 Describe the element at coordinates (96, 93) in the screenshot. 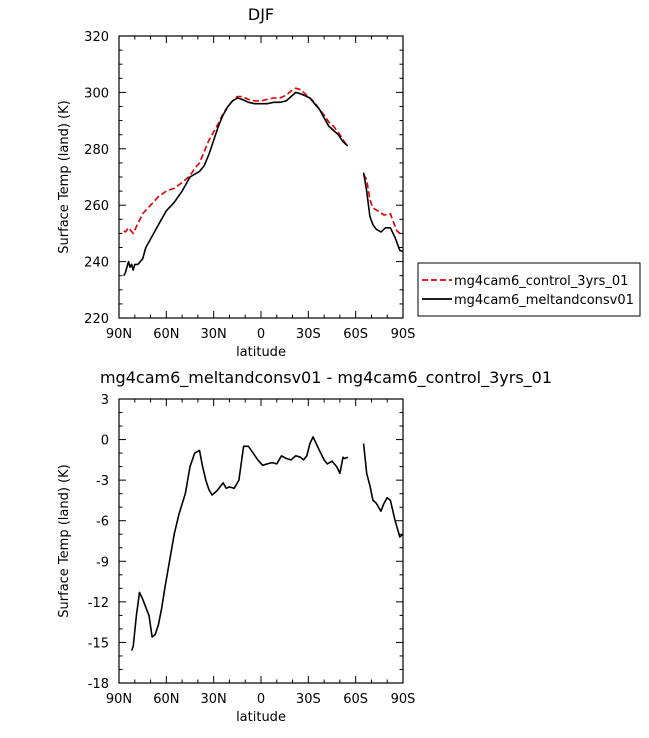

I see `y-tick-label: 300` at that location.